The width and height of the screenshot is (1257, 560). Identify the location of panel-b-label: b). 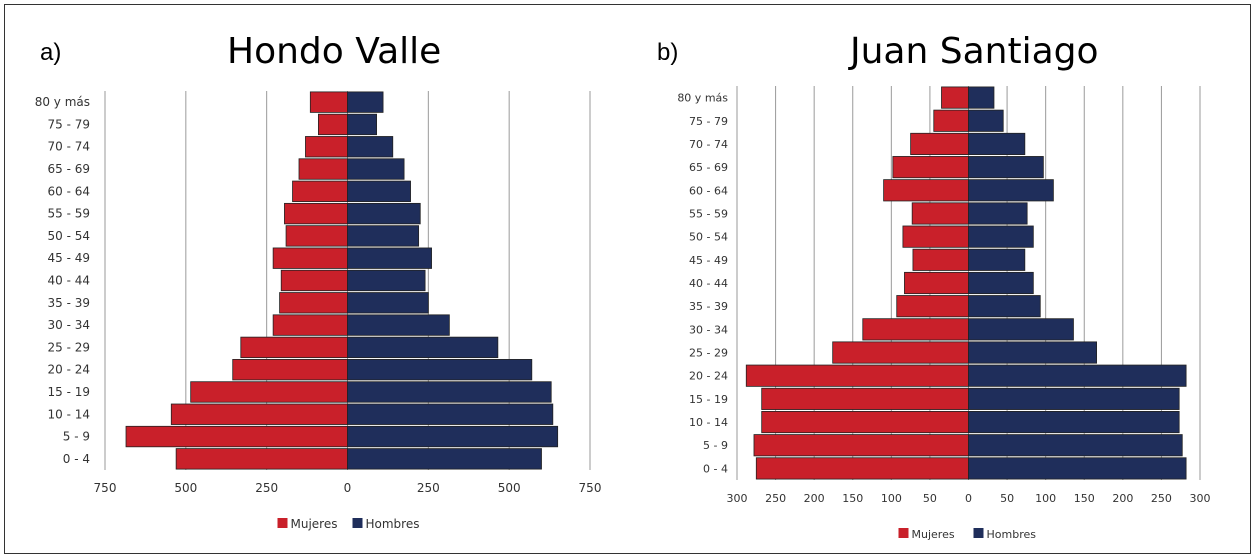
(668, 52).